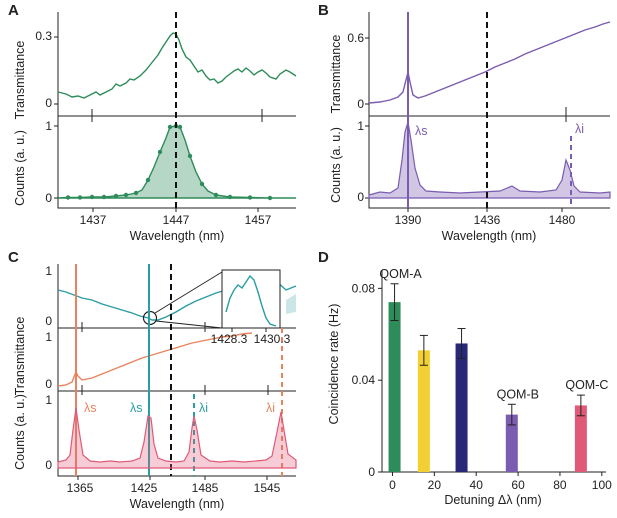 The height and width of the screenshot is (518, 617). Describe the element at coordinates (136, 408) in the screenshot. I see `panel-c-annotation-lambda-s-teal: λs` at that location.